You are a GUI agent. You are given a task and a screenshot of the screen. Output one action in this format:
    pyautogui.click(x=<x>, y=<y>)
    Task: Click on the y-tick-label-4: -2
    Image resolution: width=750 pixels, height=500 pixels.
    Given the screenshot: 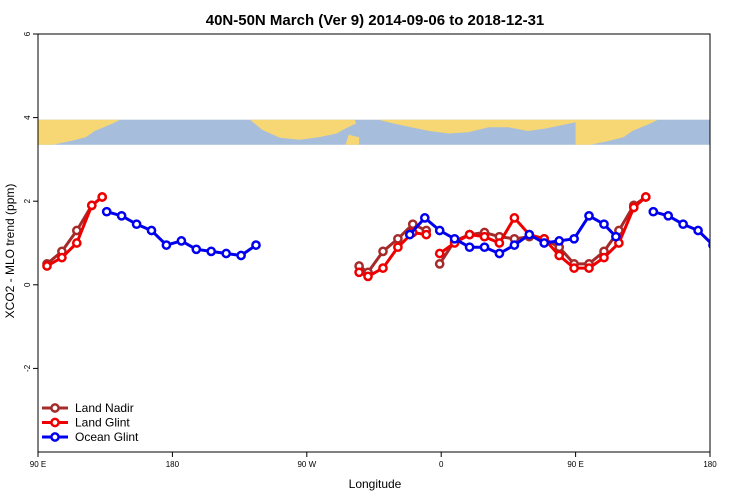 What is the action you would take?
    pyautogui.click(x=27, y=368)
    